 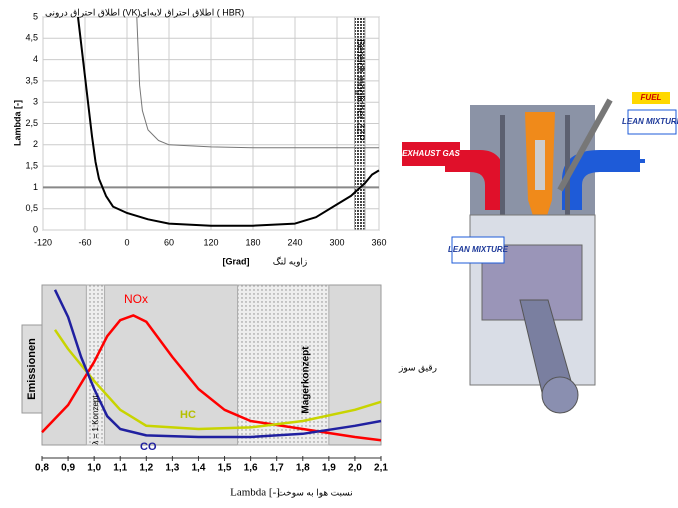 What do you see at coordinates (35, 229) in the screenshot?
I see `y-tick-label: 0` at bounding box center [35, 229].